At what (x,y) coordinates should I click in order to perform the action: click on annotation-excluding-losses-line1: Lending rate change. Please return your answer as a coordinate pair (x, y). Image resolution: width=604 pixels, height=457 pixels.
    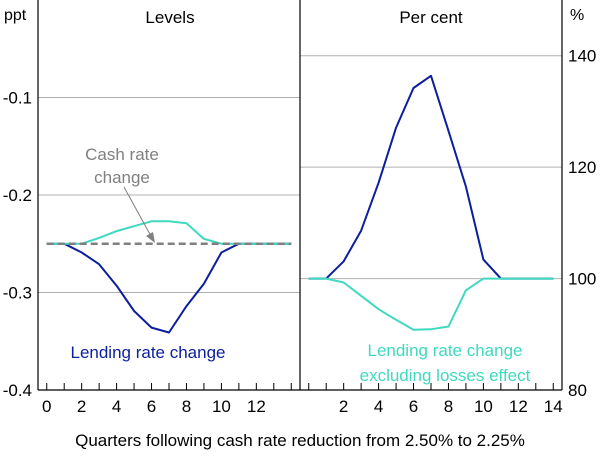
    Looking at the image, I should click on (444, 350).